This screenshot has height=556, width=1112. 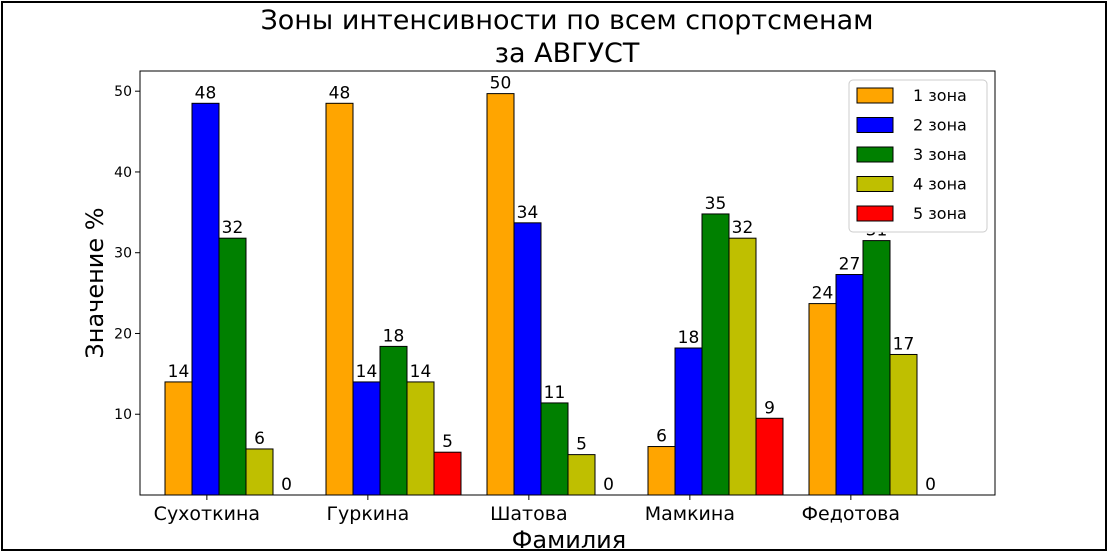 What do you see at coordinates (940, 213) in the screenshot?
I see `legend-label: 5 зона` at bounding box center [940, 213].